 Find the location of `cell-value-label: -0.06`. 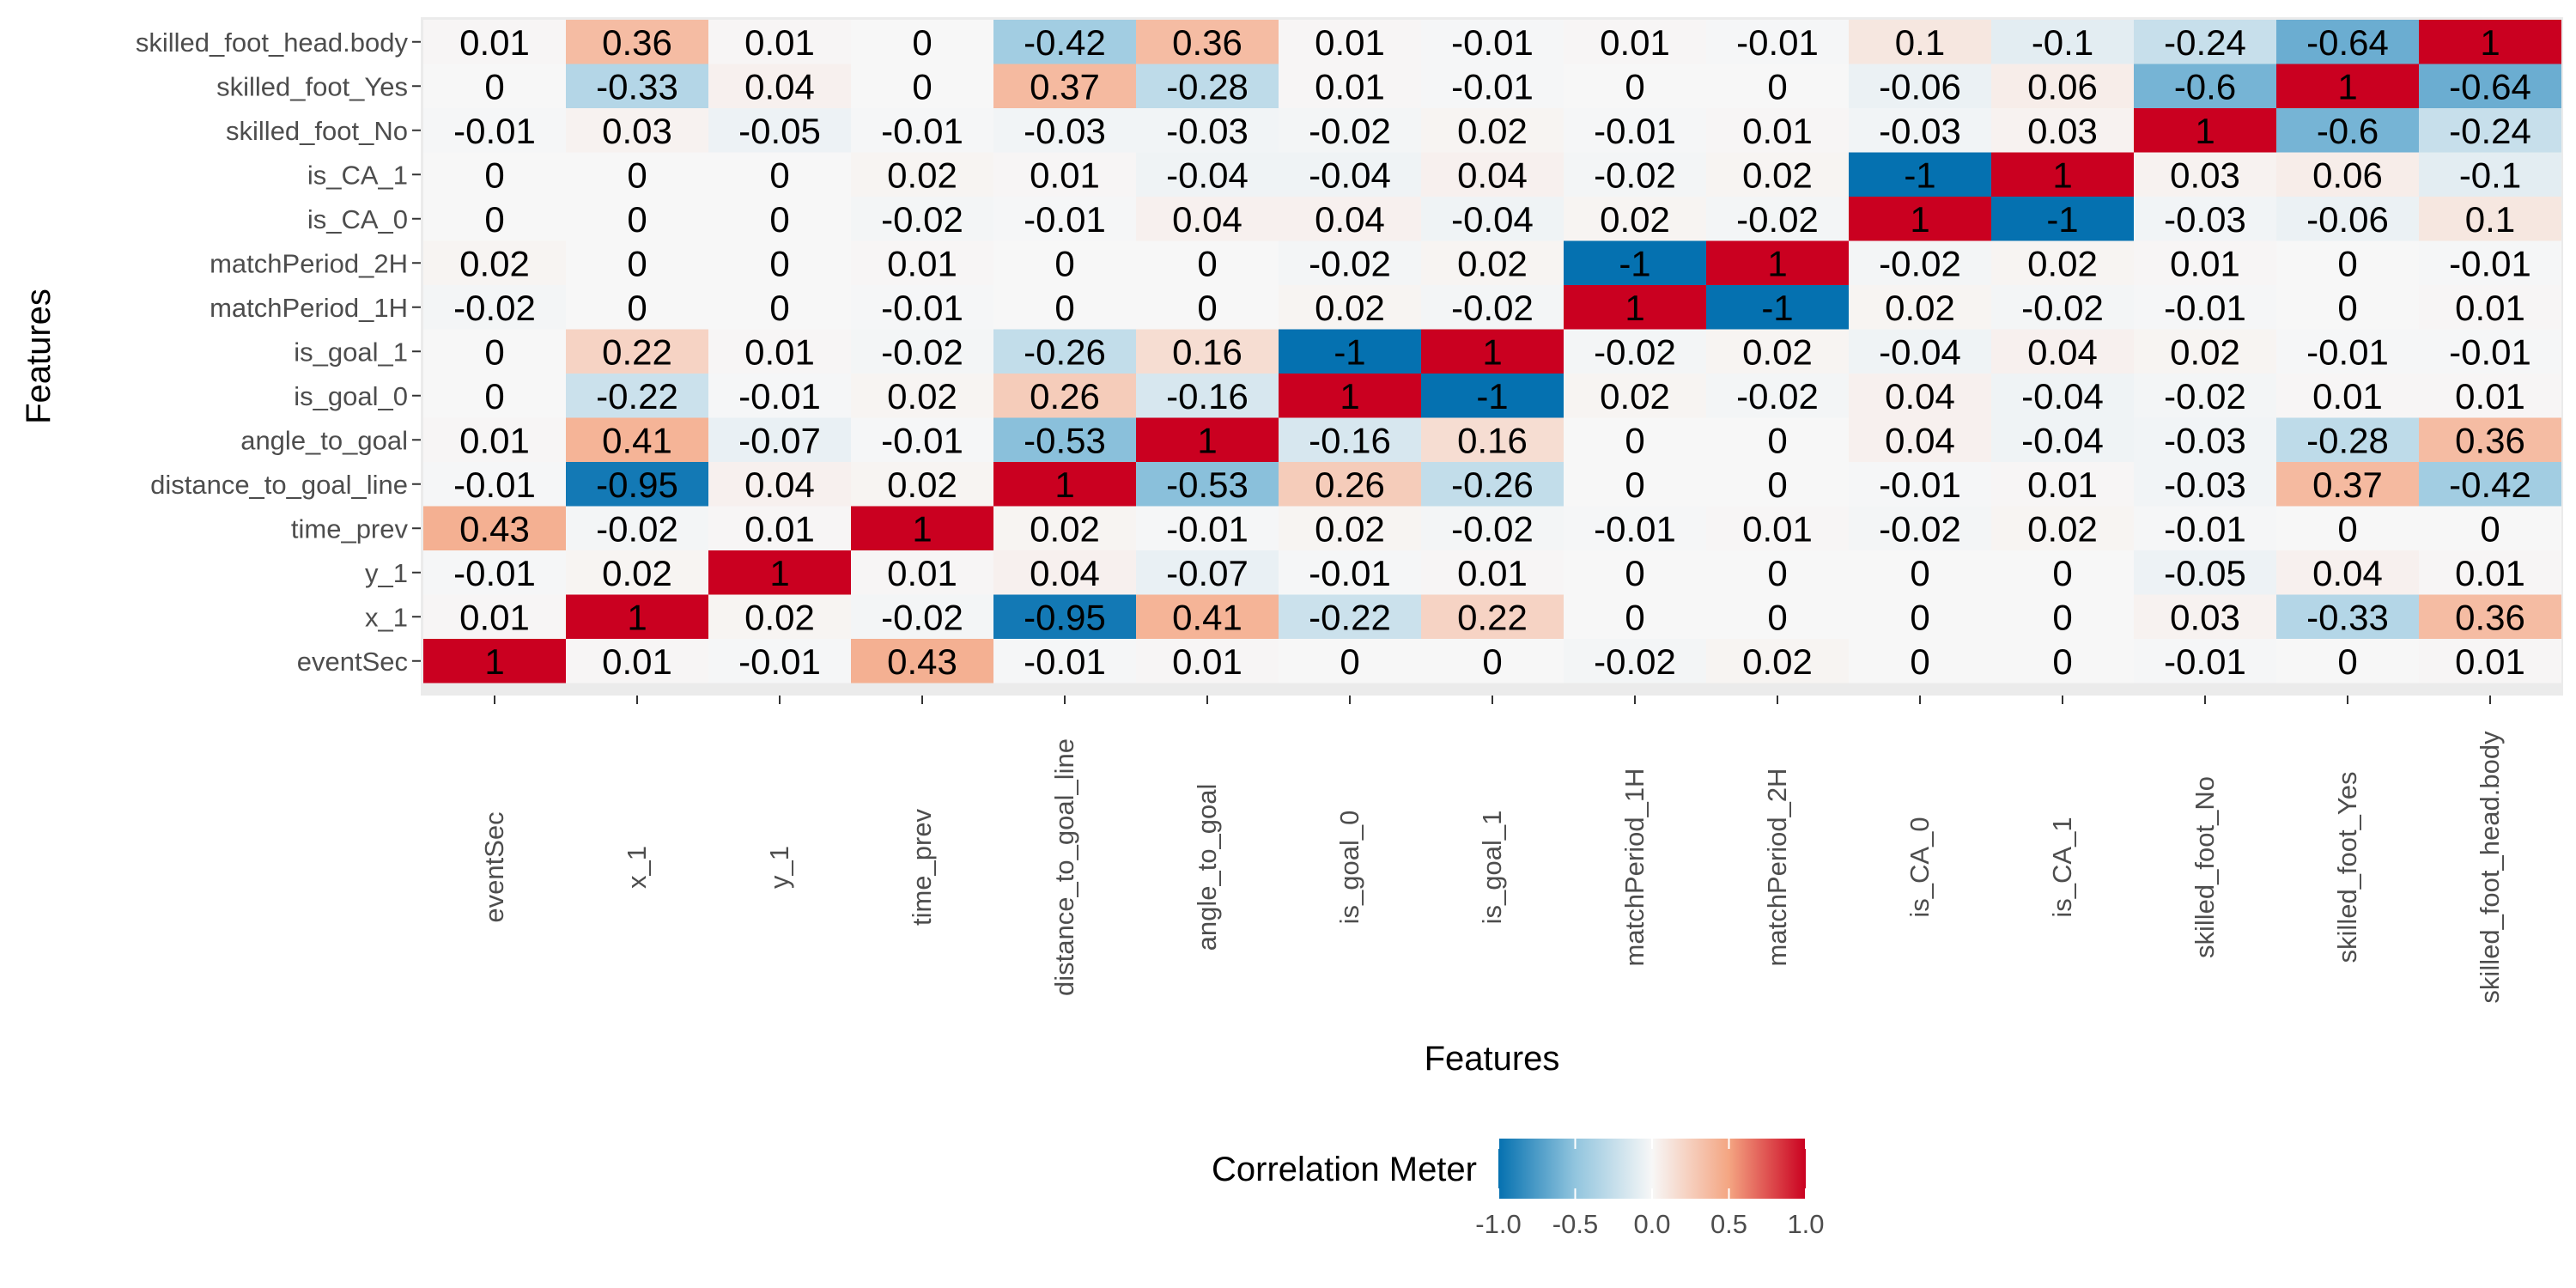

cell-value-label: -0.06 is located at coordinates (1920, 86).